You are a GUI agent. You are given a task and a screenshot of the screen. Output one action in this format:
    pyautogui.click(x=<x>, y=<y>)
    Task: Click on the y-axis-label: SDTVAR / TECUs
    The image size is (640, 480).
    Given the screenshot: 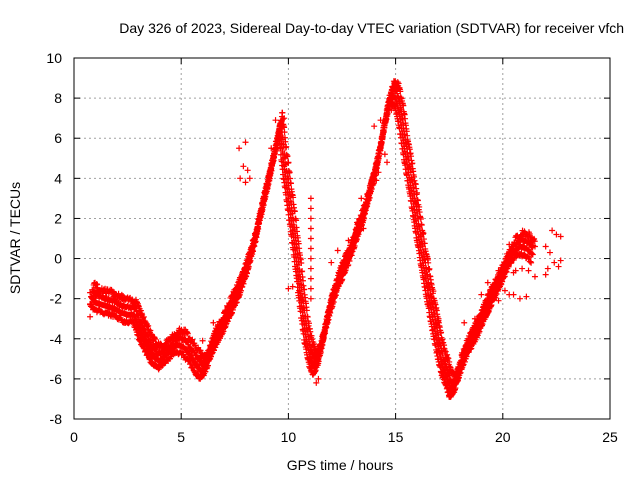 What is the action you would take?
    pyautogui.click(x=15, y=238)
    